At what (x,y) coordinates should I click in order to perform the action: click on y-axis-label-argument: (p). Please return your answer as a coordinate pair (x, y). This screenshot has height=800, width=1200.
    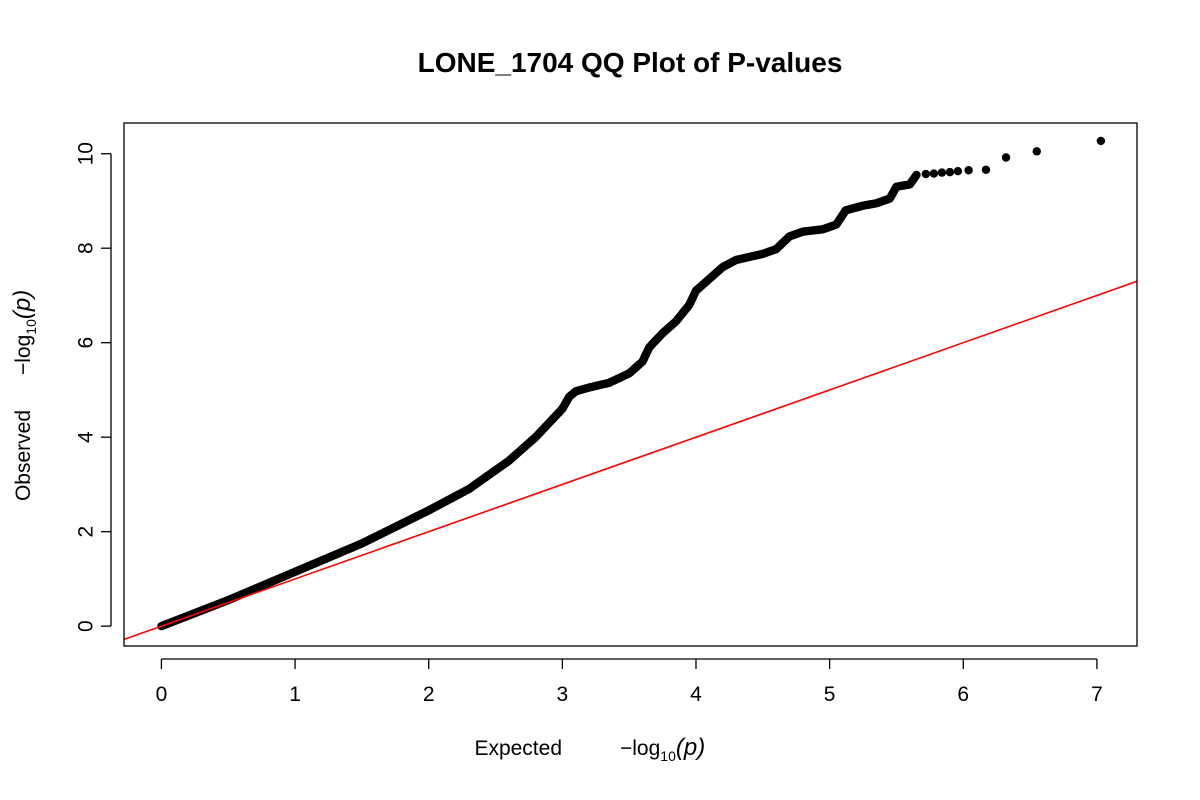
    Looking at the image, I should click on (22, 304).